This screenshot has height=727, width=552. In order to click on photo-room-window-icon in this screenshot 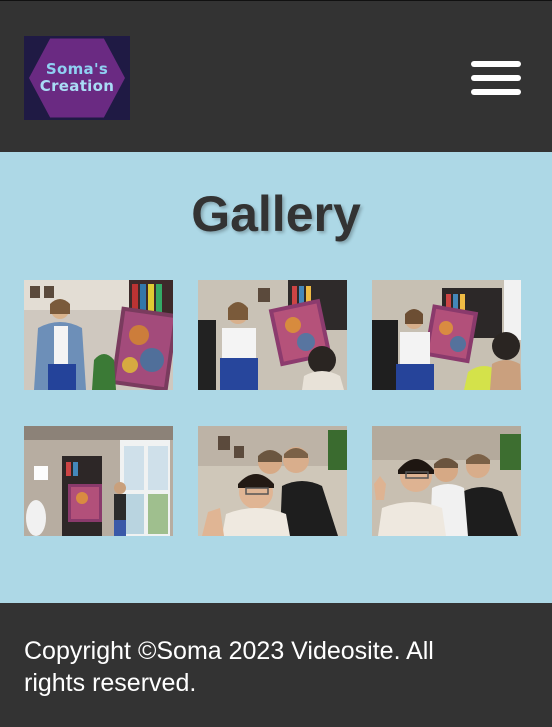, I will do `click(98, 481)`.